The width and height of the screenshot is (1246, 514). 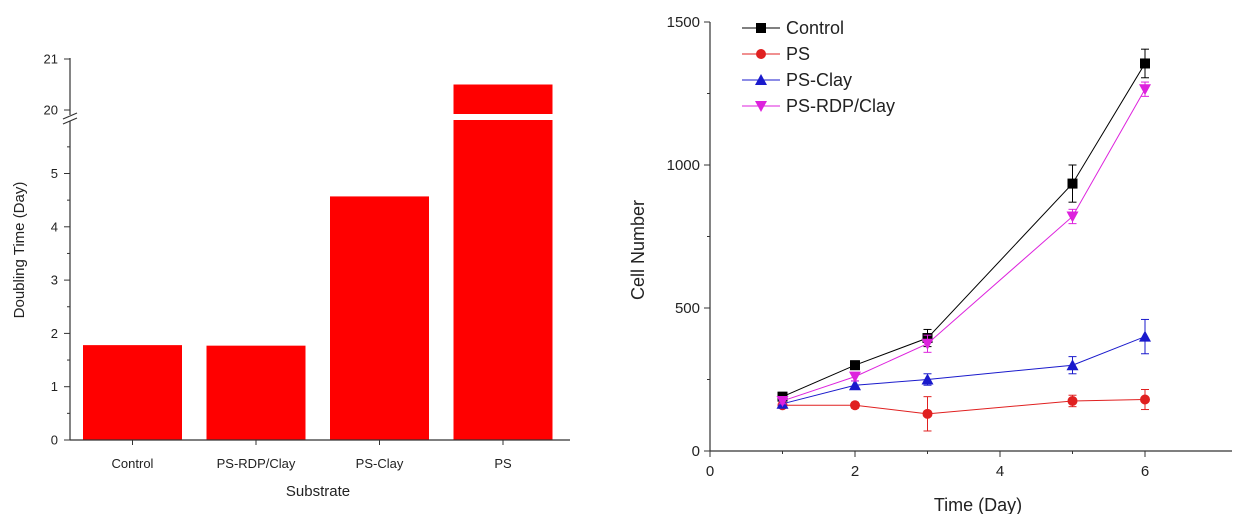 I want to click on legend: Control PS PS-Clay PS-RDP/Clay, so click(x=818, y=67).